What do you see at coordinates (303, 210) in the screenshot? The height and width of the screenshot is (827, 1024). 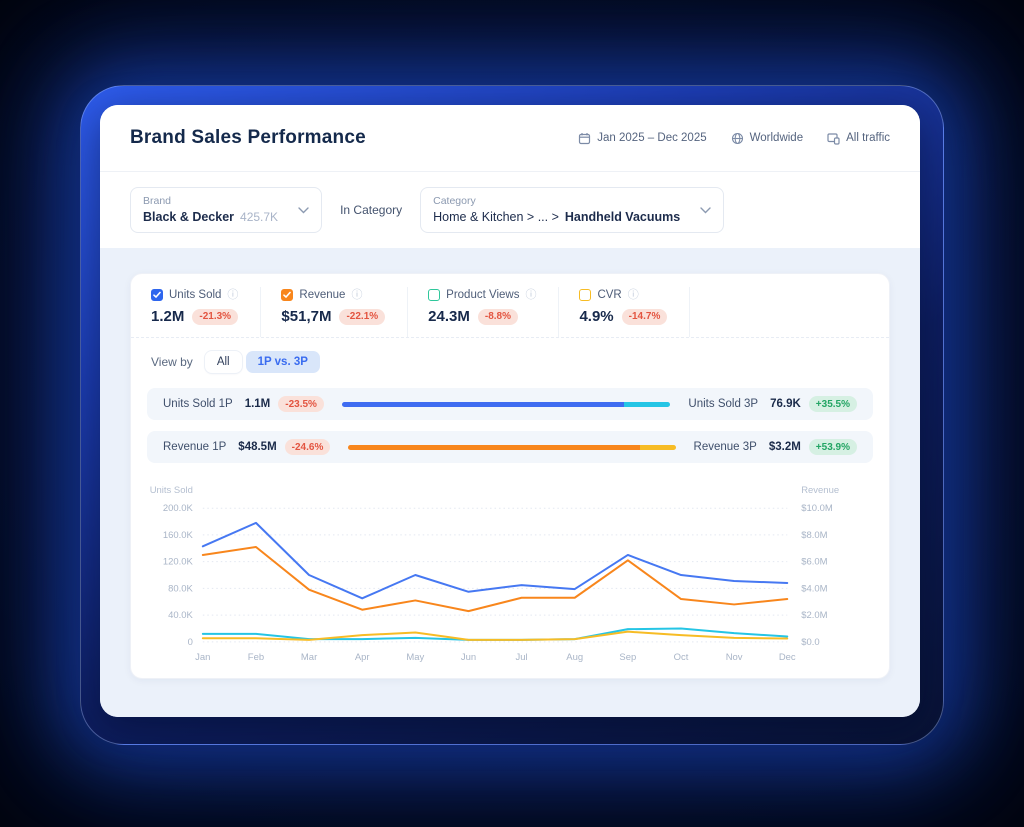 I see `chevron-down-icon` at bounding box center [303, 210].